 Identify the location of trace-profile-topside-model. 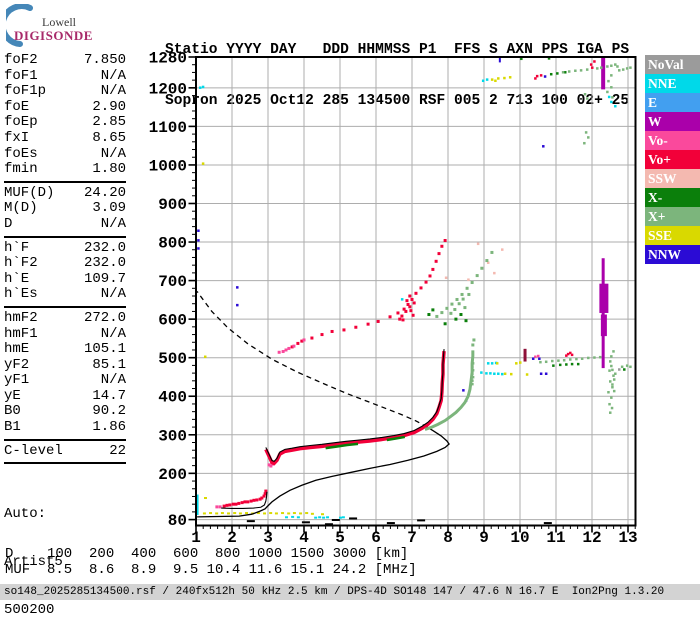
(312, 359).